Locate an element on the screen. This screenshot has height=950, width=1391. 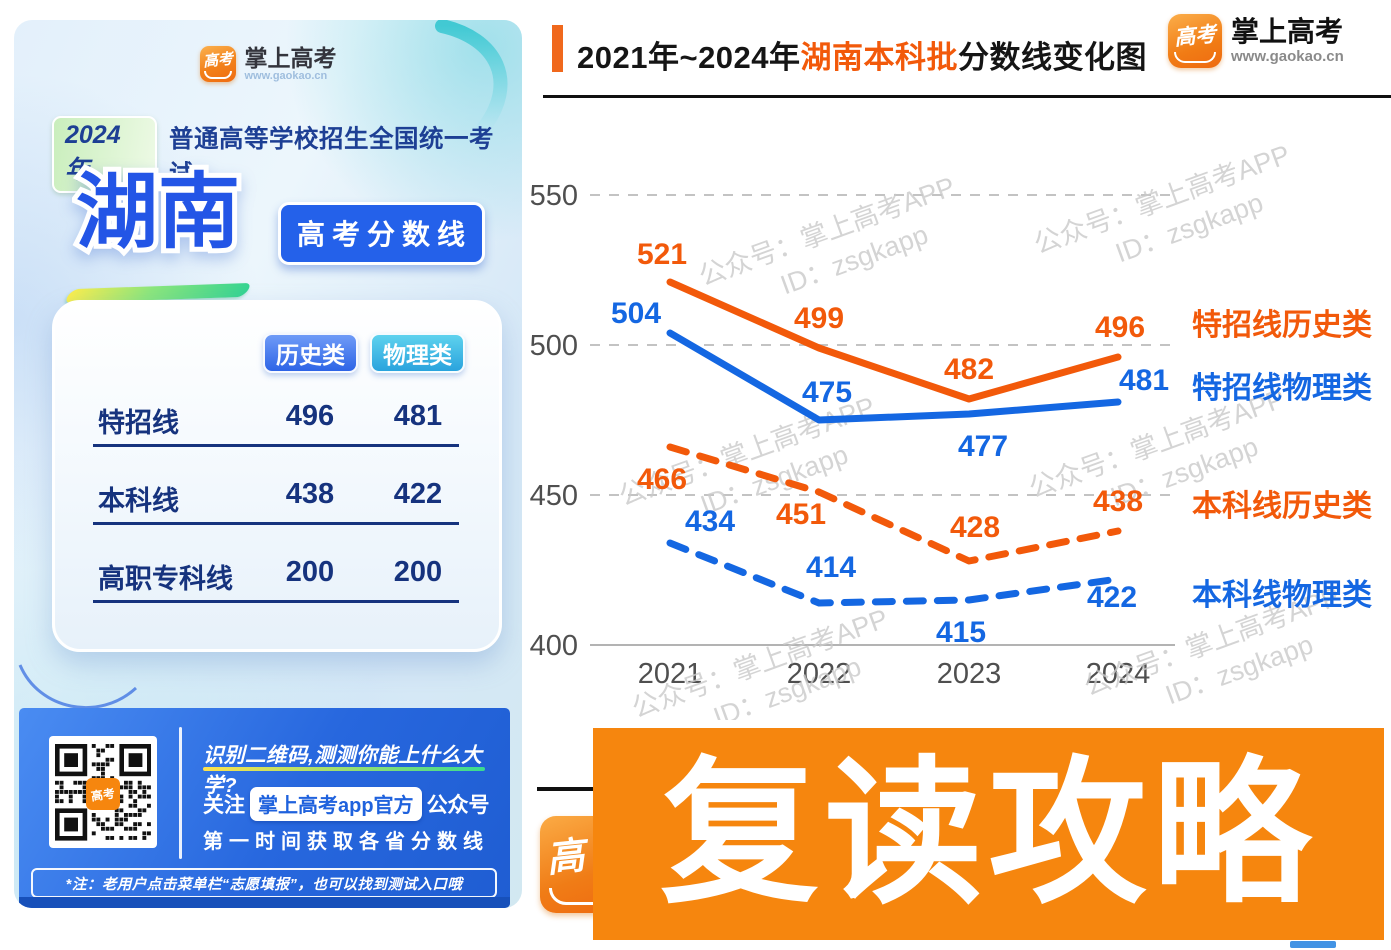
data-label-特招线历史类-2022: 499 is located at coordinates (819, 318).